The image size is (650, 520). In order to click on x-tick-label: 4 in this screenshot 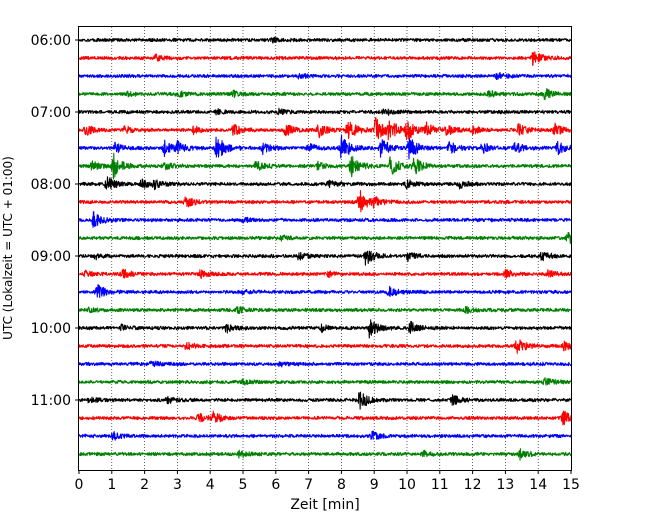, I will do `click(210, 485)`.